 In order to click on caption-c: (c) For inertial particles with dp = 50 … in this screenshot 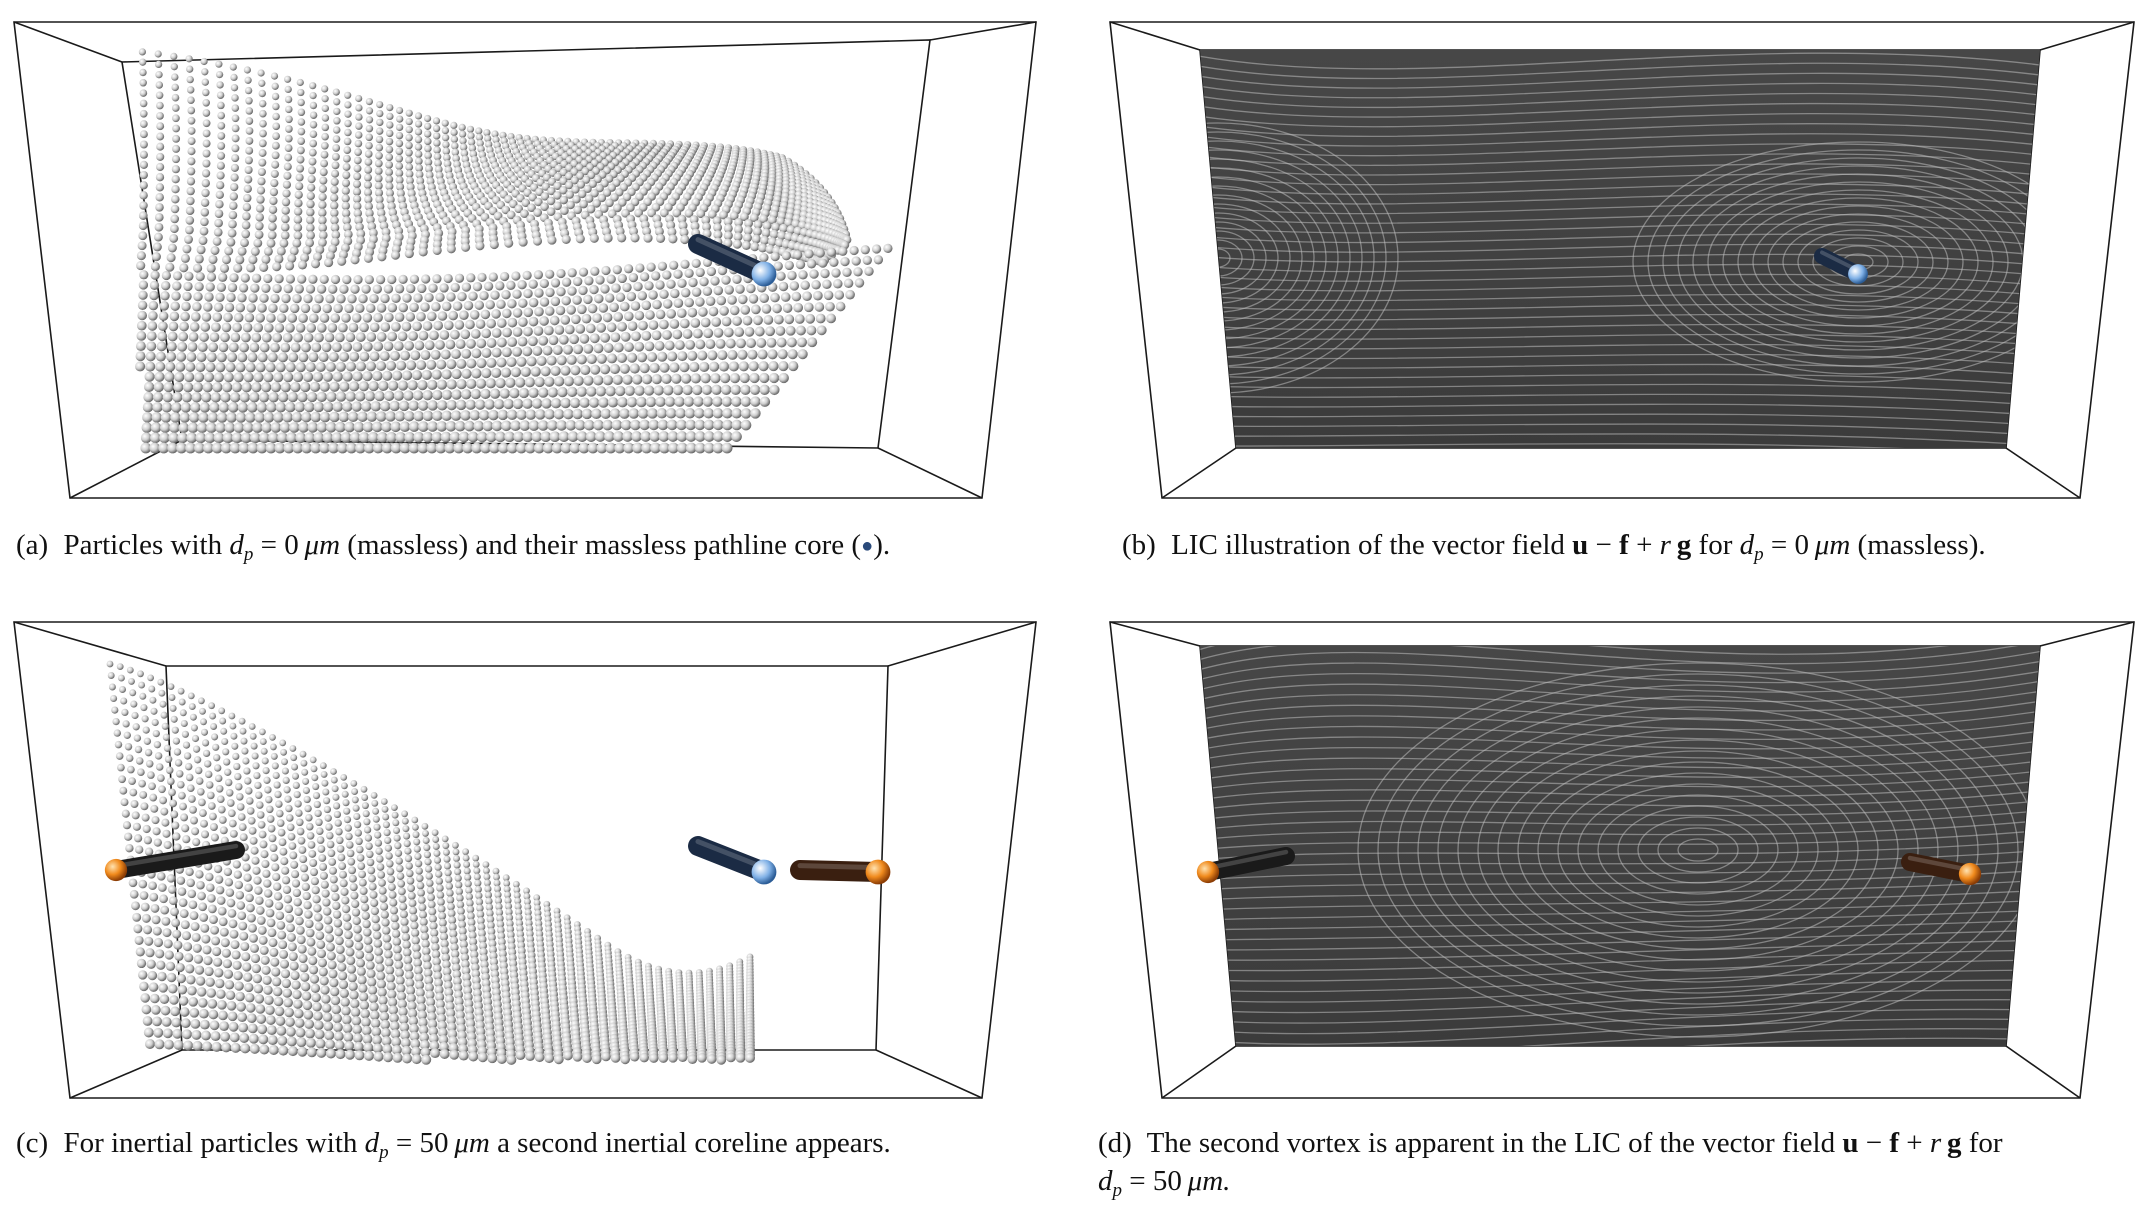, I will do `click(453, 1143)`.